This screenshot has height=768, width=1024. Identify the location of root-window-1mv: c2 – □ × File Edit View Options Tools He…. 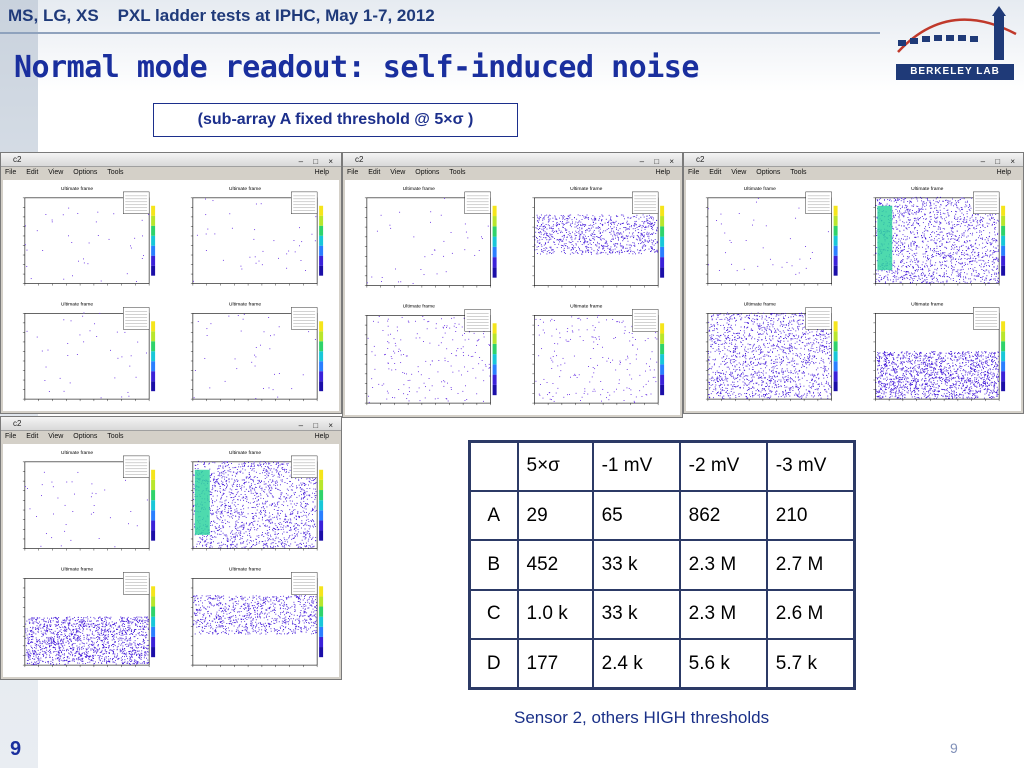
(512, 285).